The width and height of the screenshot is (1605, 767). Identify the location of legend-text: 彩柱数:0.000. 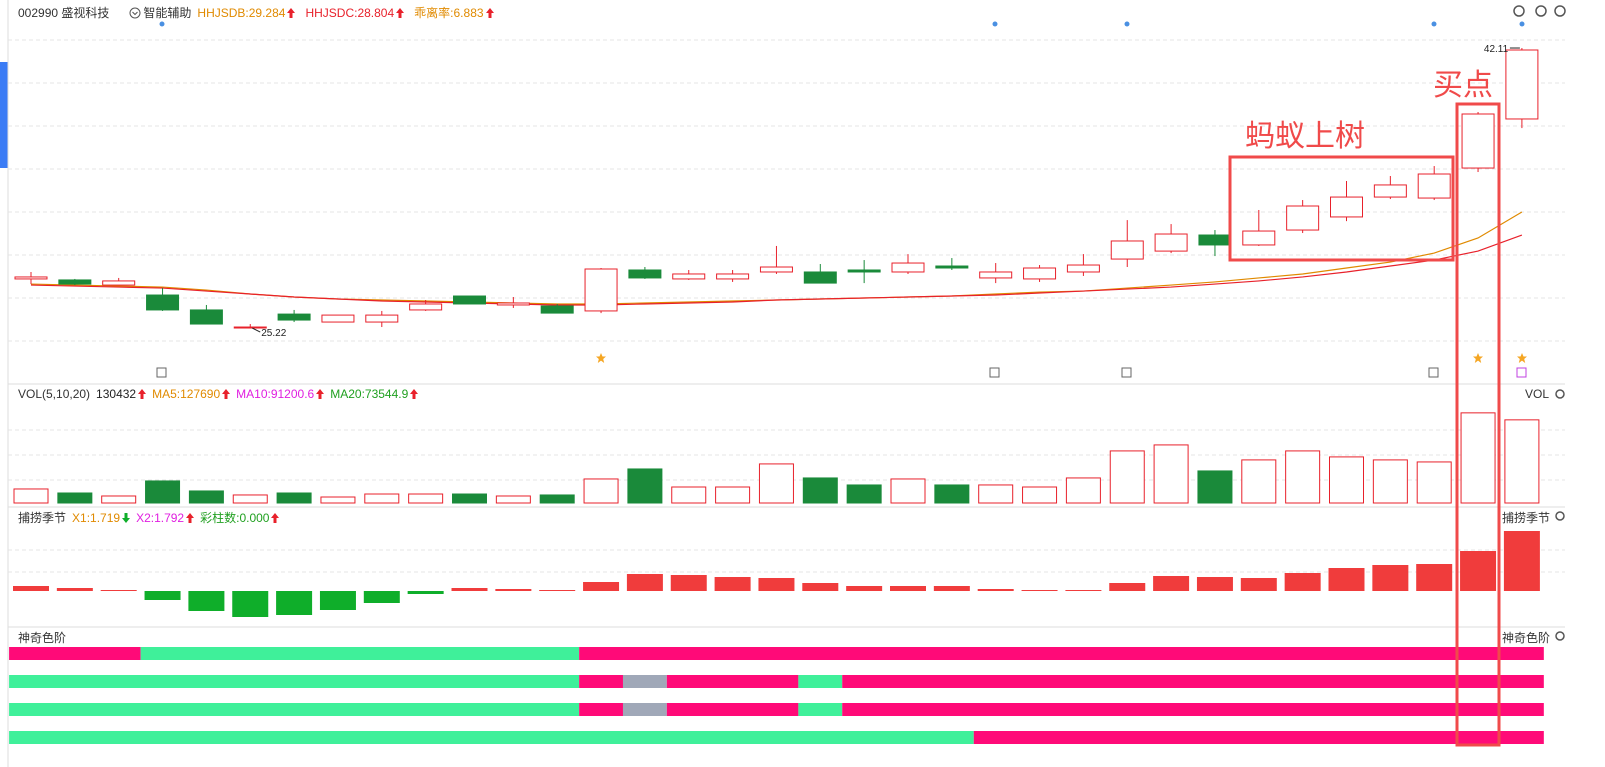
(235, 518).